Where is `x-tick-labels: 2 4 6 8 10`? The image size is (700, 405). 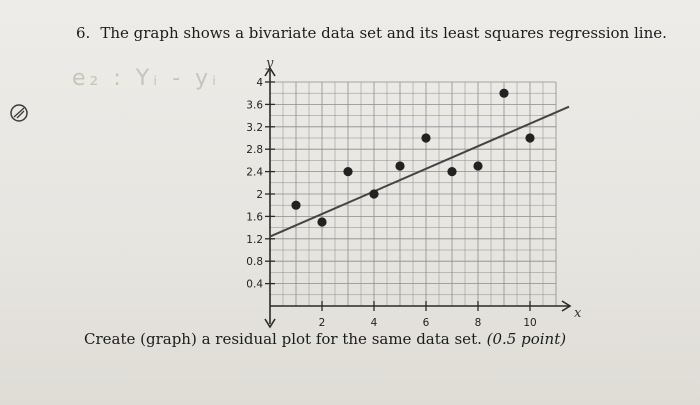 x-tick-labels: 2 4 6 8 10 is located at coordinates (428, 315).